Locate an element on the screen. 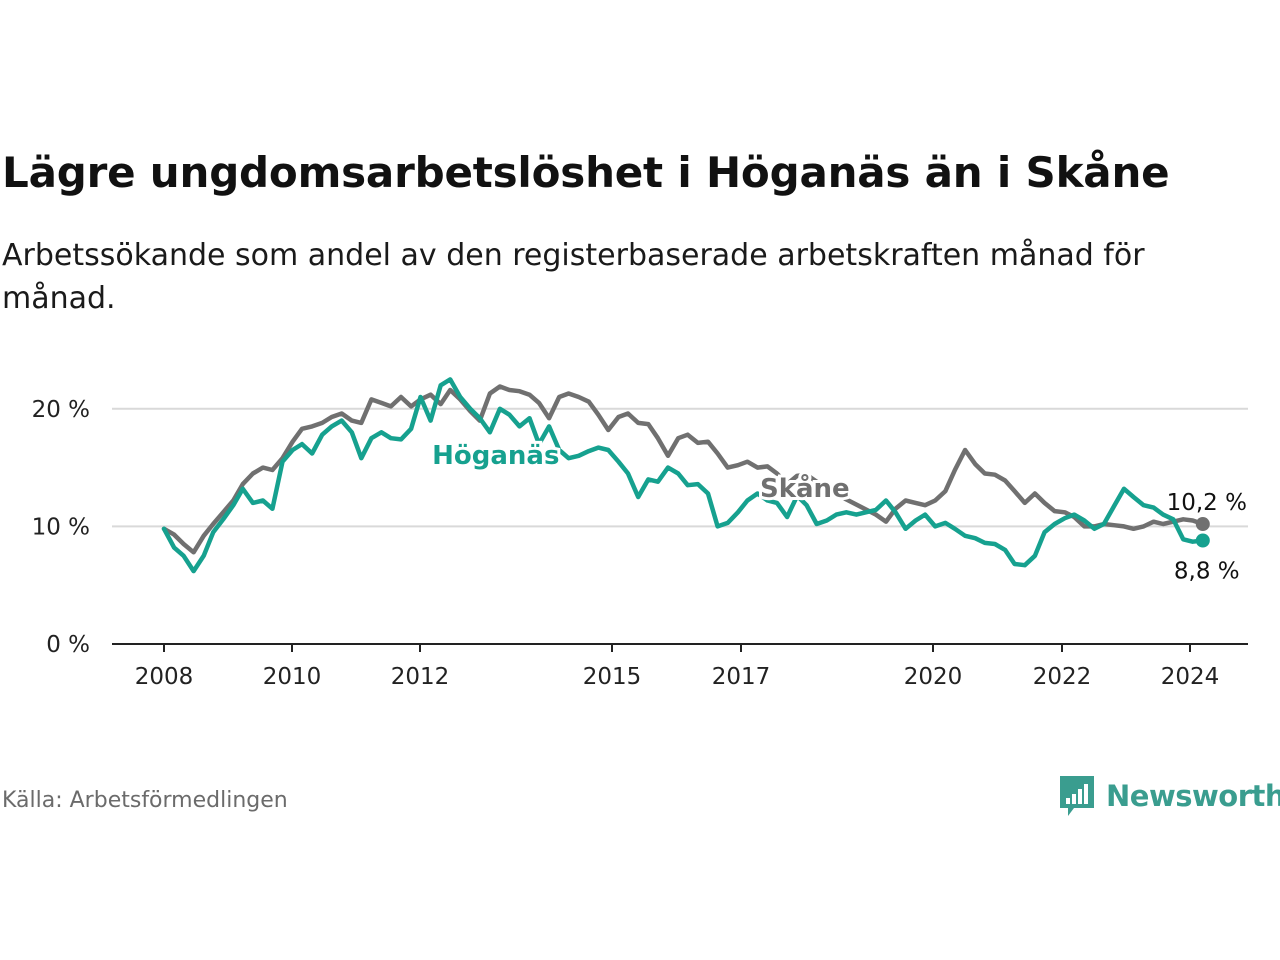  end-value-label-hoganas: 8,8 % is located at coordinates (1207, 572).